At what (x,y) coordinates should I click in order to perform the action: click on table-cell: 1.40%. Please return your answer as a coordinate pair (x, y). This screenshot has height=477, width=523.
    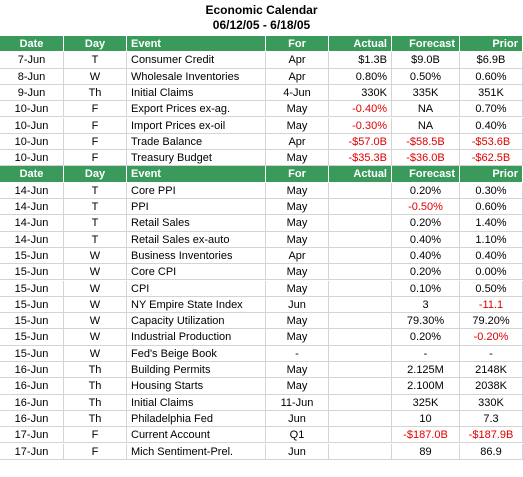
    Looking at the image, I should click on (491, 223).